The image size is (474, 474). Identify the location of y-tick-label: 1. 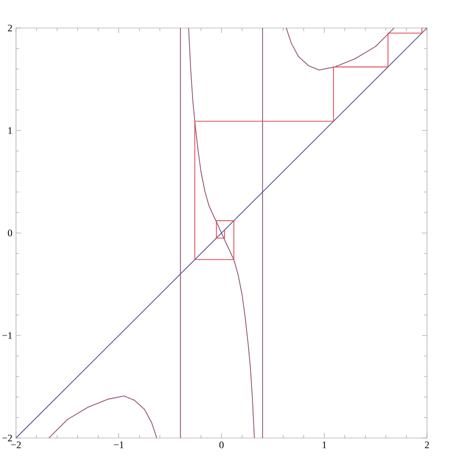
(10, 130).